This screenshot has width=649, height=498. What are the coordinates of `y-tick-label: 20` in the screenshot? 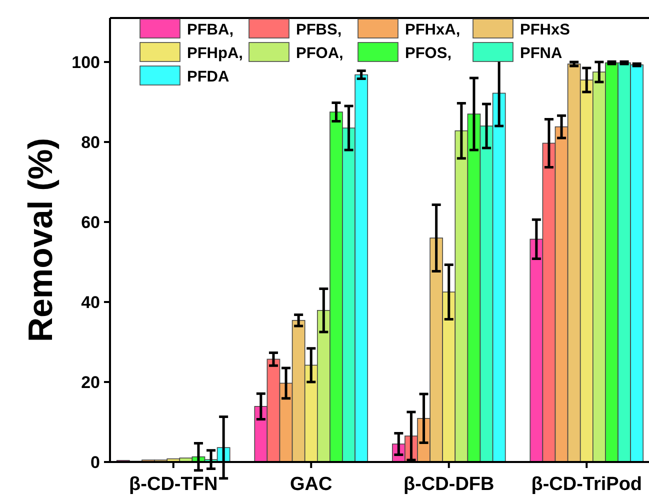 It's located at (90, 382).